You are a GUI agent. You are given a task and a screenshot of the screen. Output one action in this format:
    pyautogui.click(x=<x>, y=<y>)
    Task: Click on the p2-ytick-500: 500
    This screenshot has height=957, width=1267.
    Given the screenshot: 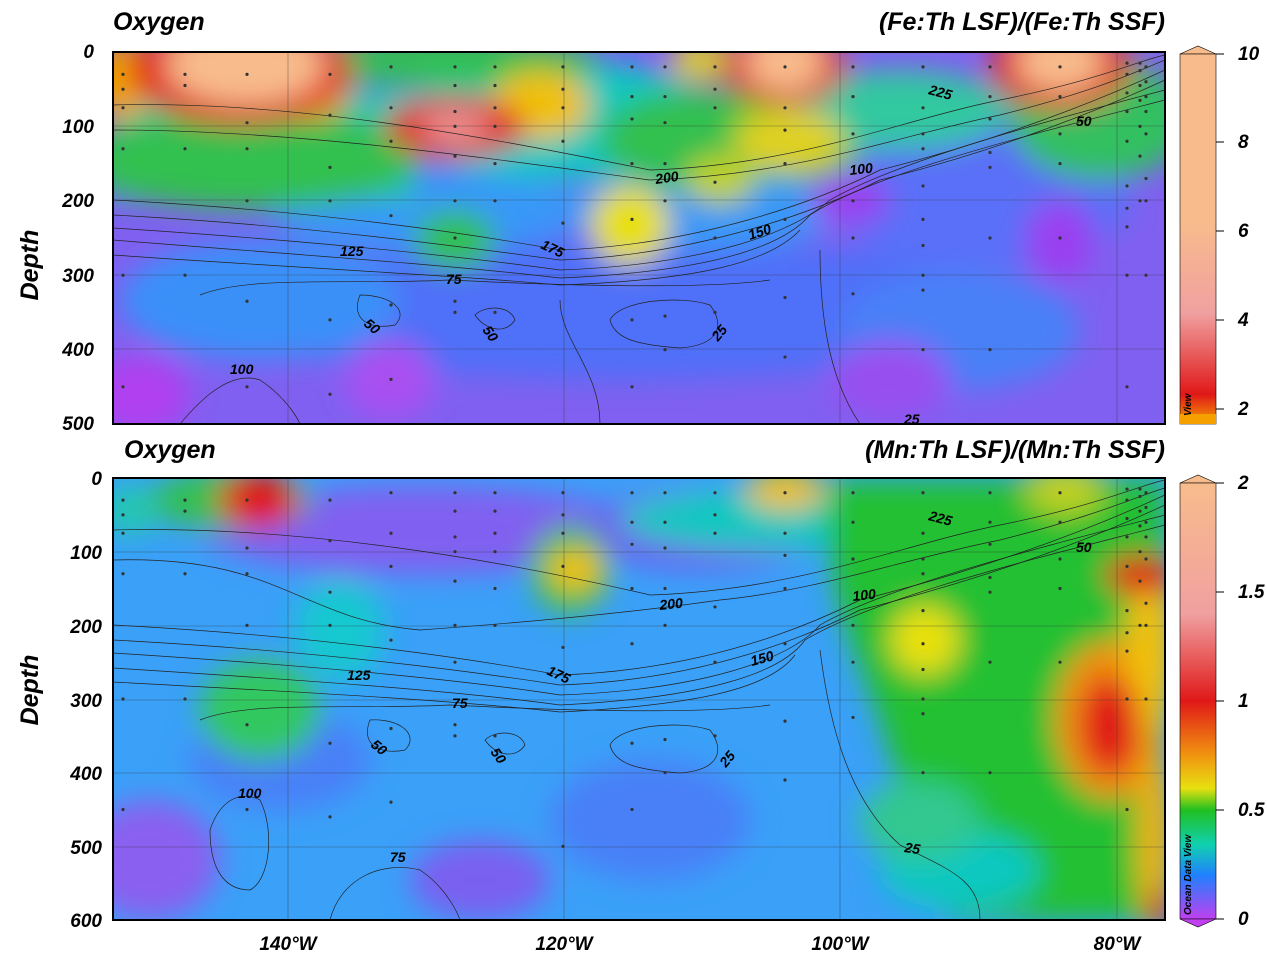 What is the action you would take?
    pyautogui.click(x=86, y=848)
    